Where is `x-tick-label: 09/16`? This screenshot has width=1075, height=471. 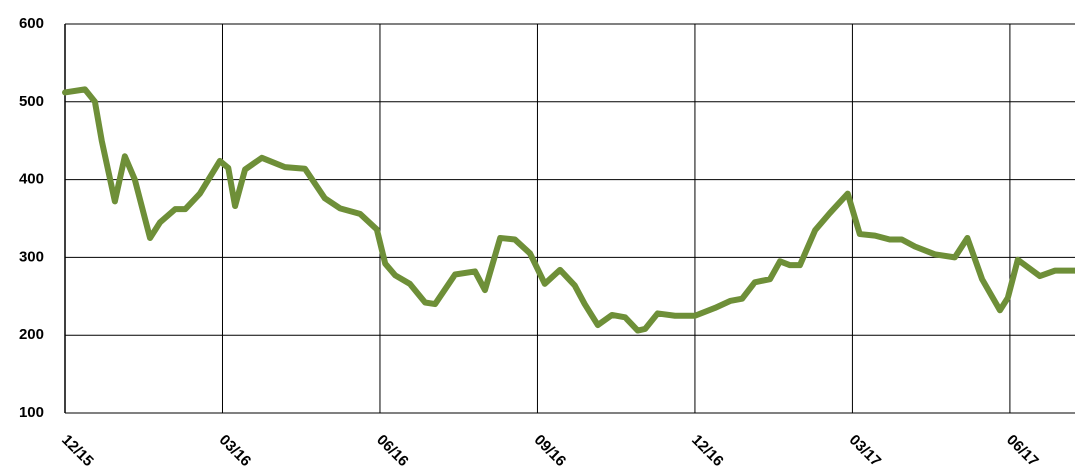
x-tick-label: 09/16 is located at coordinates (550, 450).